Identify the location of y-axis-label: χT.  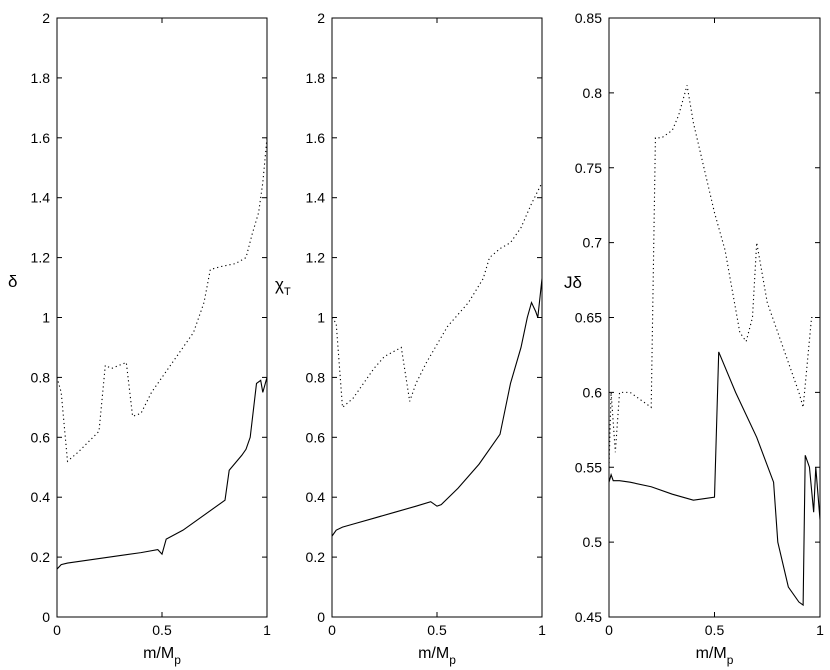
(283, 286).